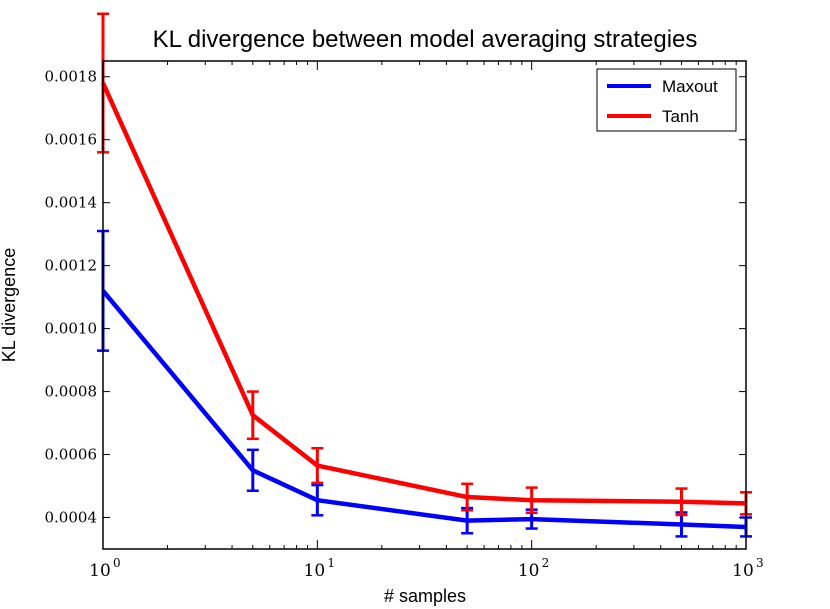 The height and width of the screenshot is (609, 830). Describe the element at coordinates (71, 329) in the screenshot. I see `y-tick-label: 0.0010` at that location.